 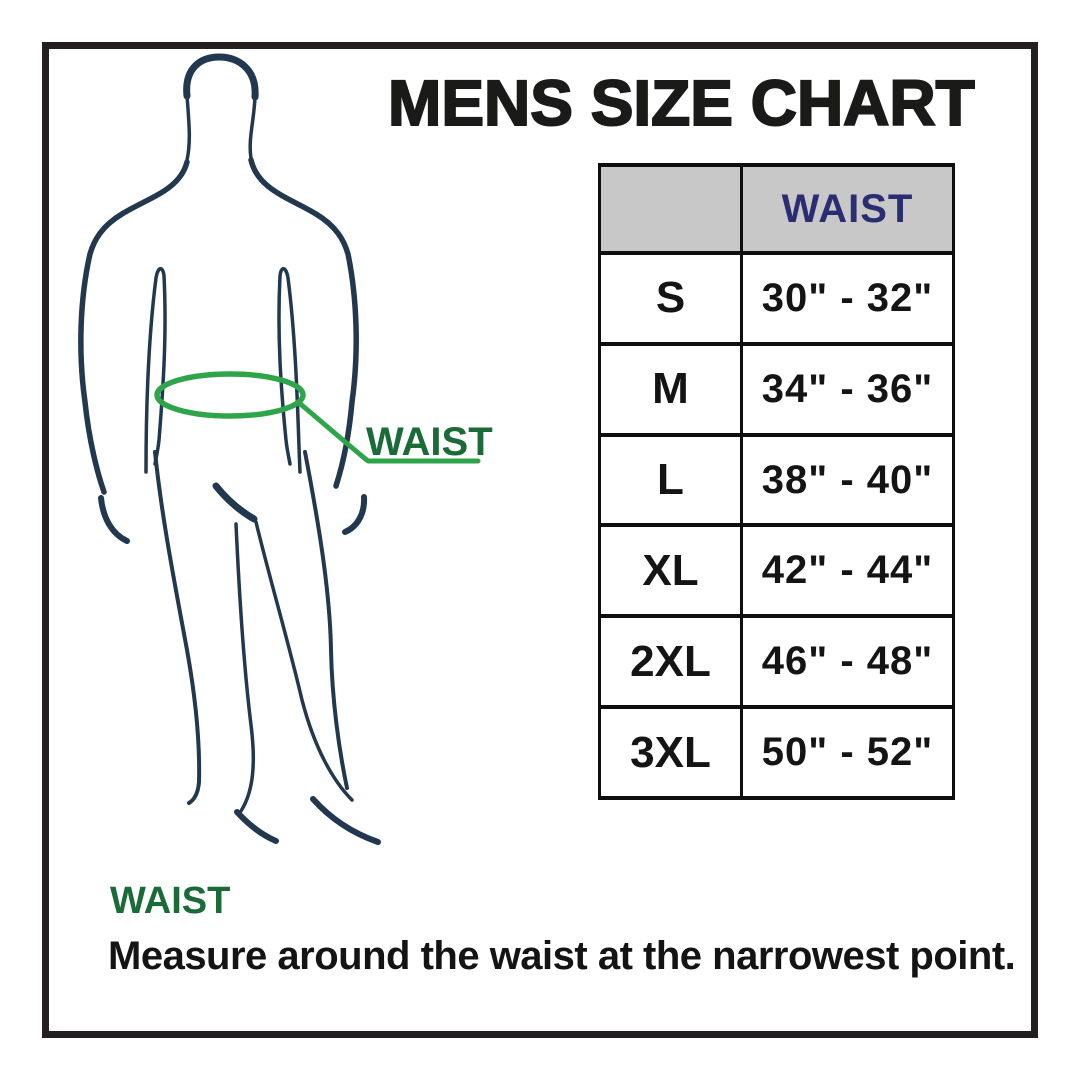 I want to click on waist-cell: 30" - 32", so click(x=847, y=298).